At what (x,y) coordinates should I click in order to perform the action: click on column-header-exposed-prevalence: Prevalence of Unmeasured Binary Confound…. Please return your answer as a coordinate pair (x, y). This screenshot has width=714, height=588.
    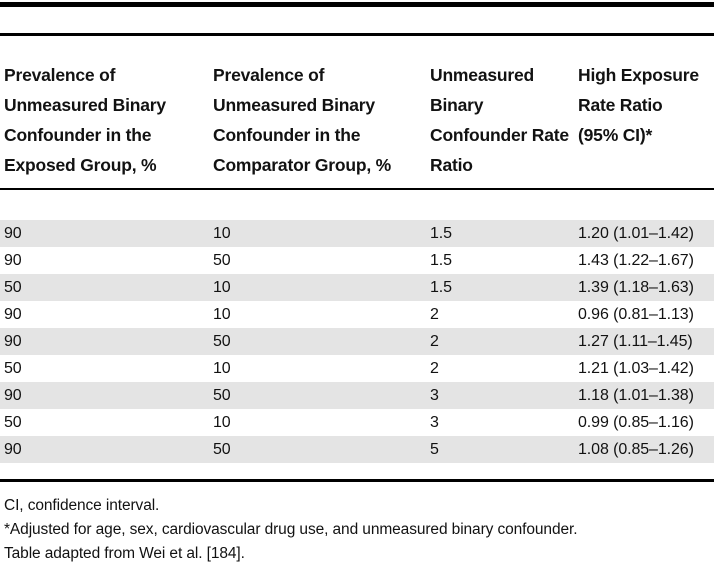
    Looking at the image, I should click on (85, 120).